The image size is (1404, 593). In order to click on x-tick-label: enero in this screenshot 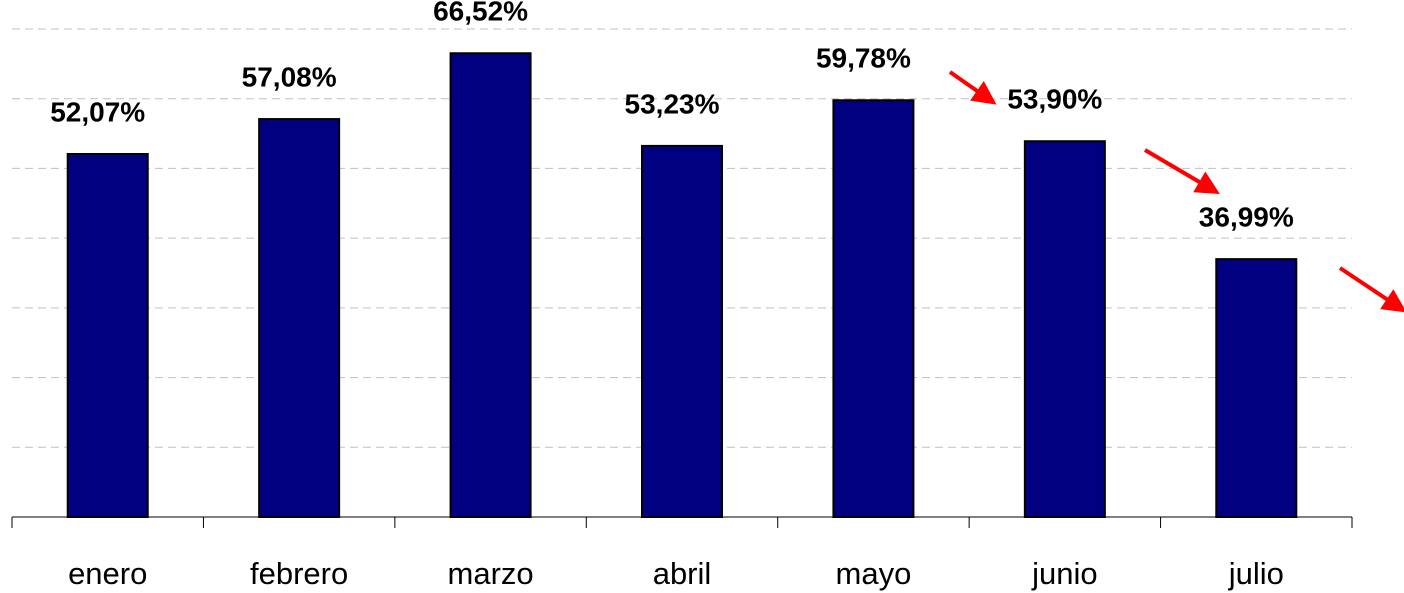, I will do `click(107, 573)`.